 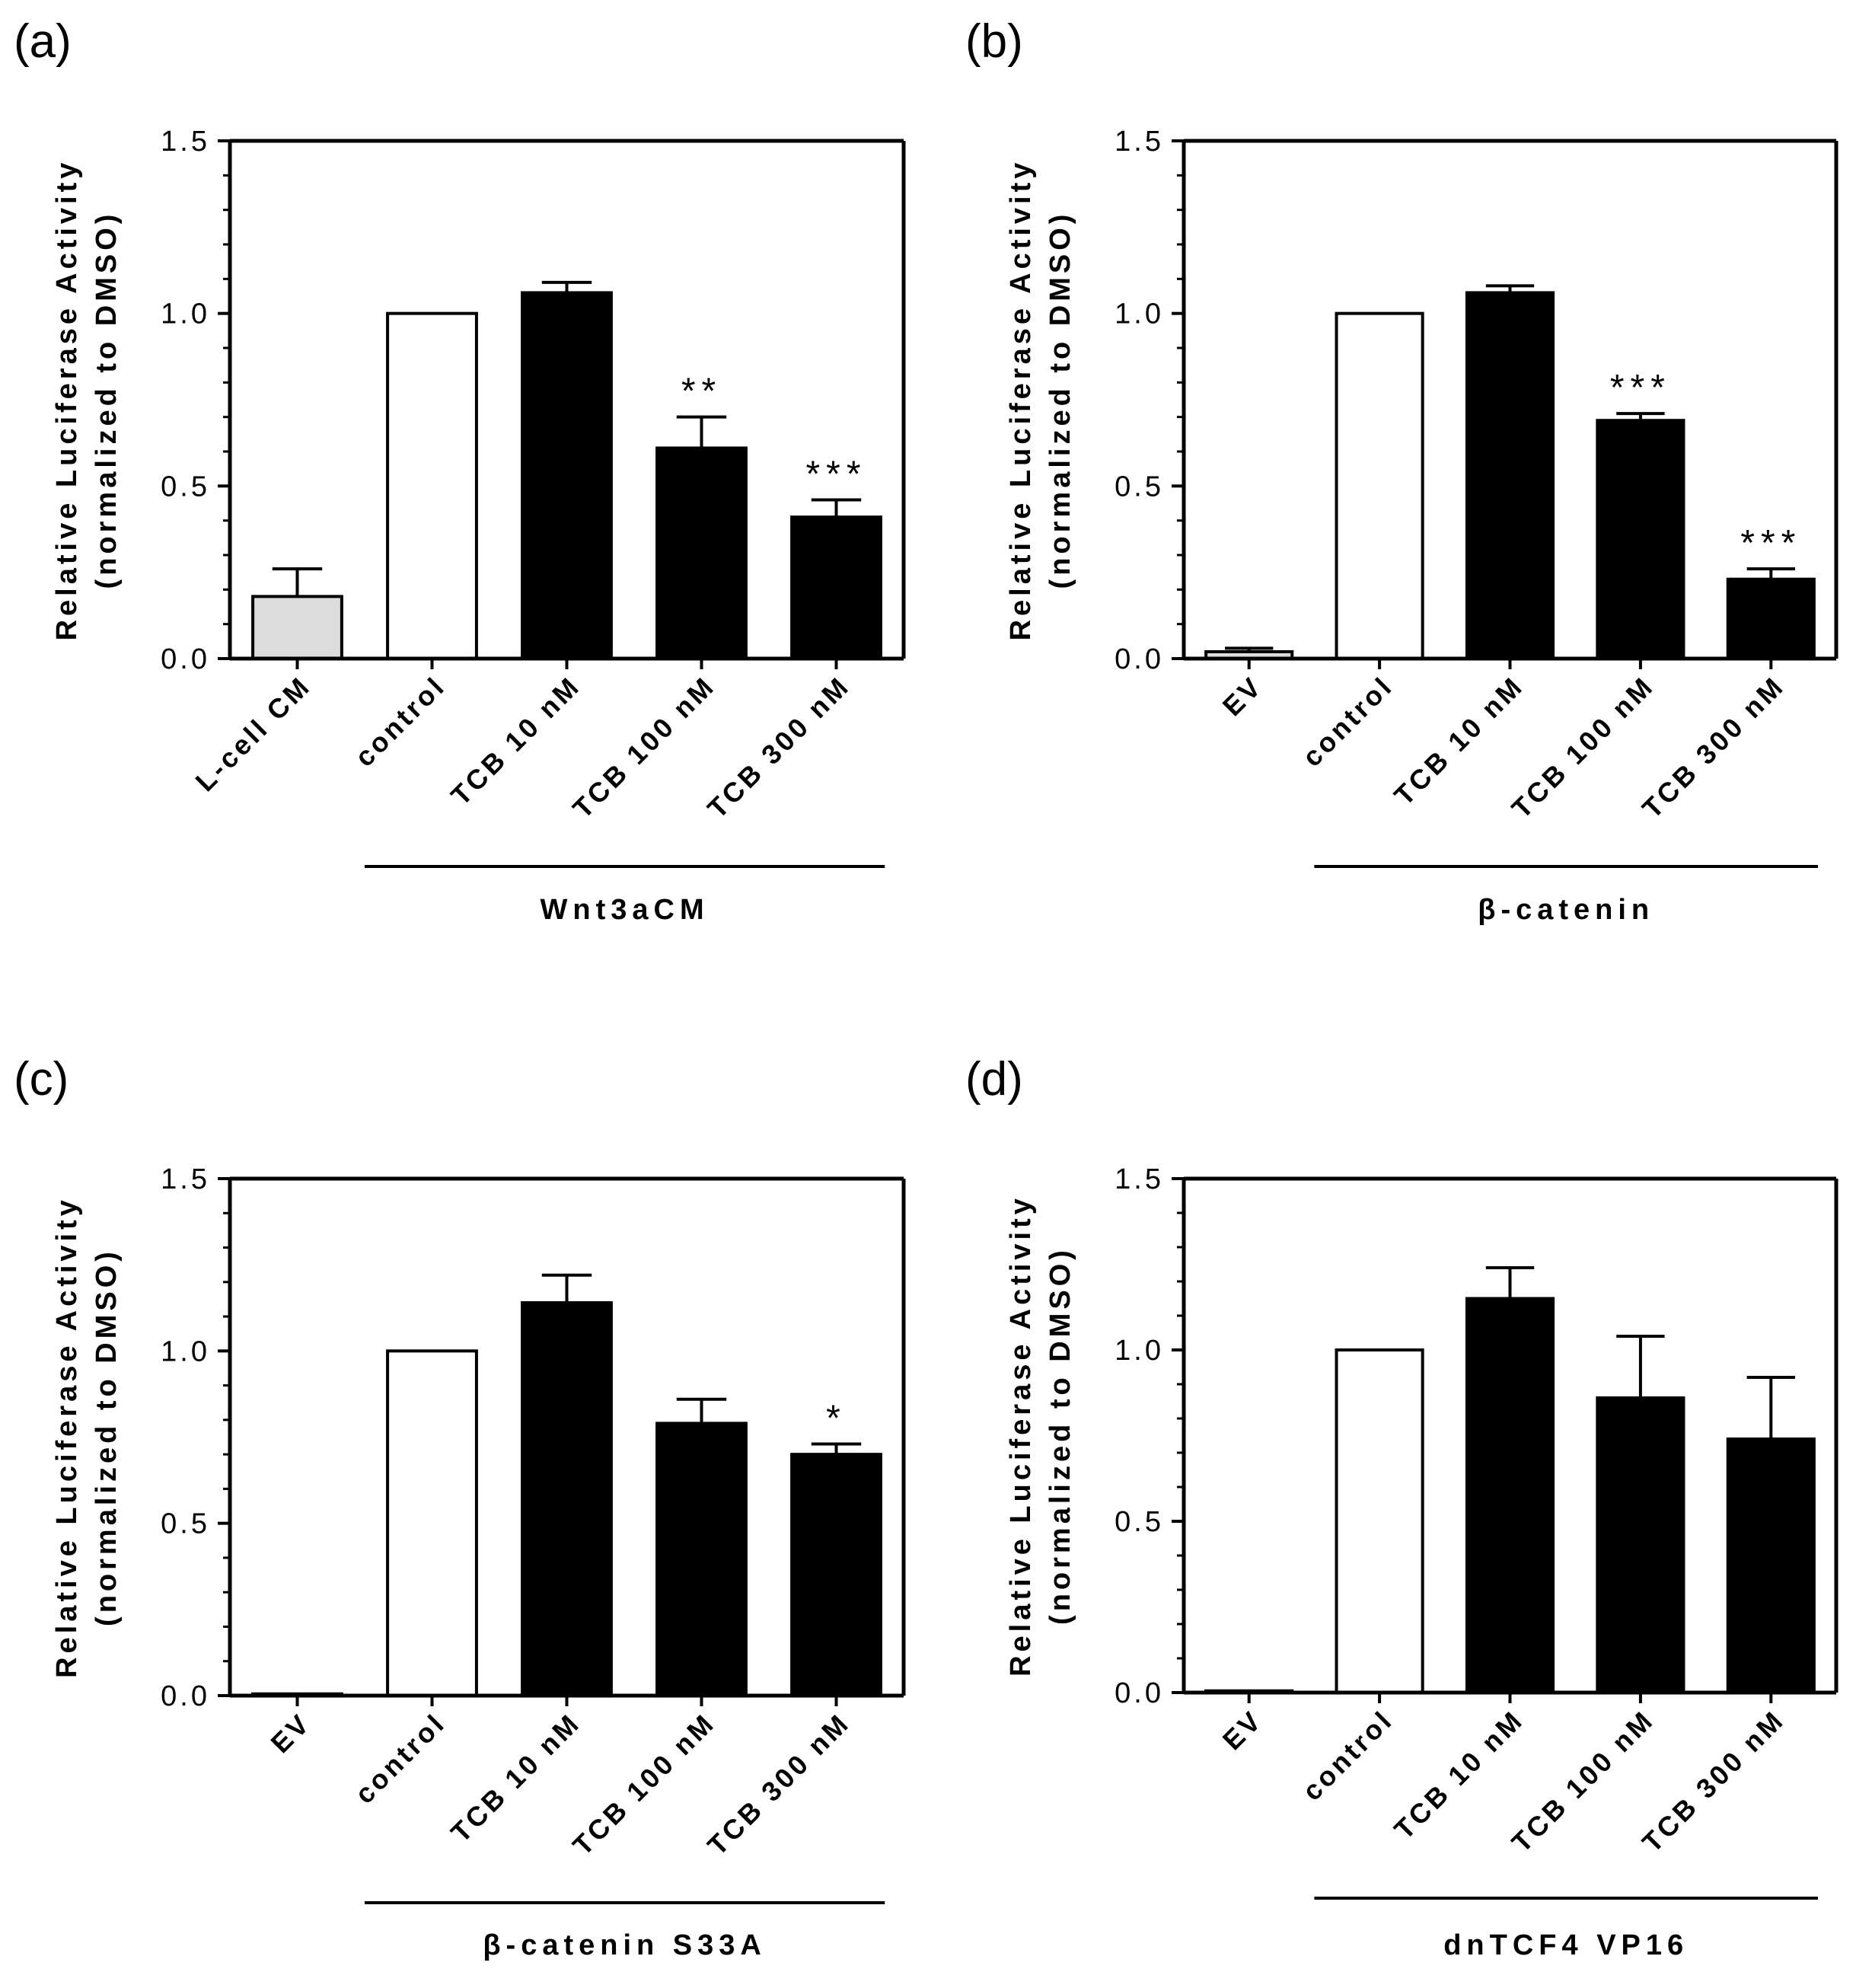 What do you see at coordinates (253, 734) in the screenshot?
I see `category-label: L-cell CM` at bounding box center [253, 734].